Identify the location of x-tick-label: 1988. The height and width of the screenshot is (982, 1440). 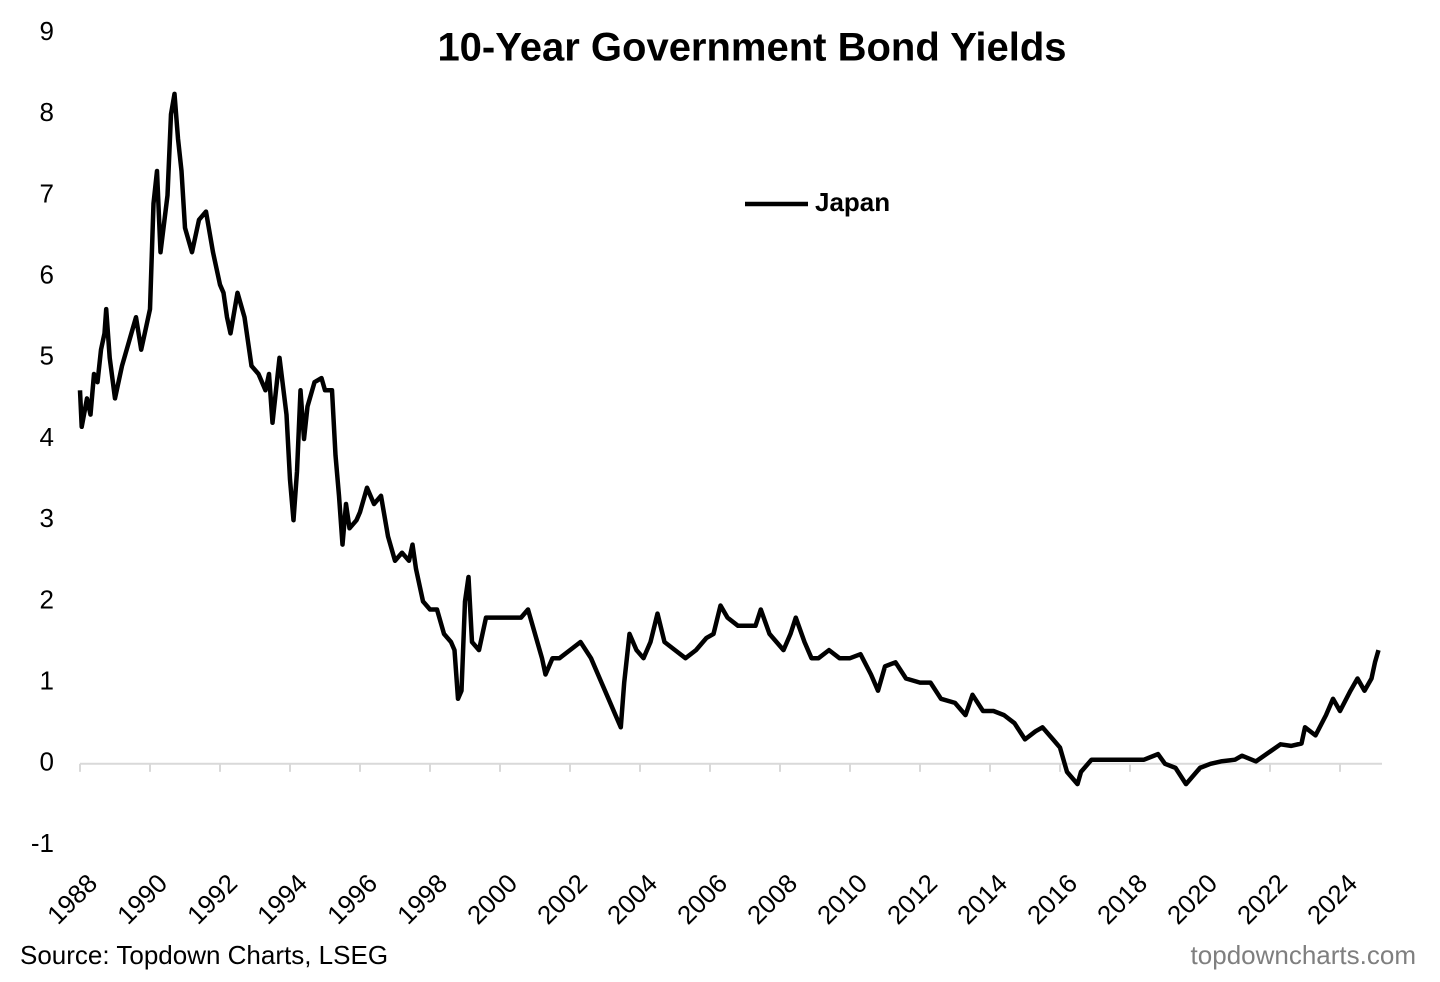
(72, 899).